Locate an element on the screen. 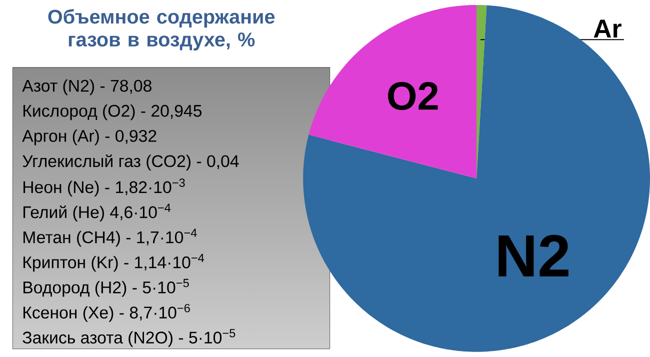 Image resolution: width=650 pixels, height=357 pixels. slice-label: N2 is located at coordinates (533, 255).